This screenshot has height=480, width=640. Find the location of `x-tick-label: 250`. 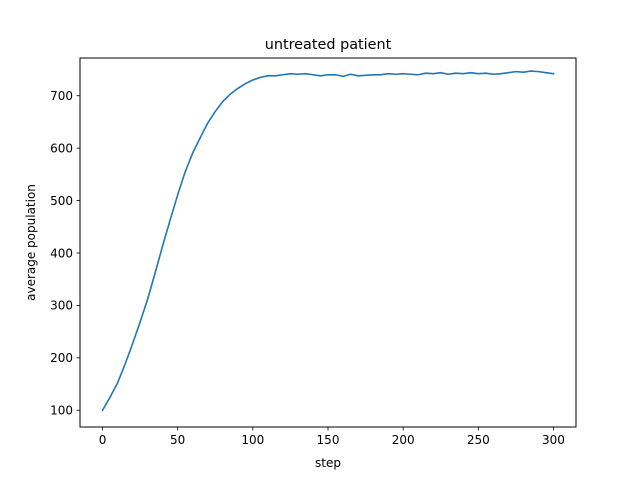

x-tick-label: 250 is located at coordinates (478, 440).